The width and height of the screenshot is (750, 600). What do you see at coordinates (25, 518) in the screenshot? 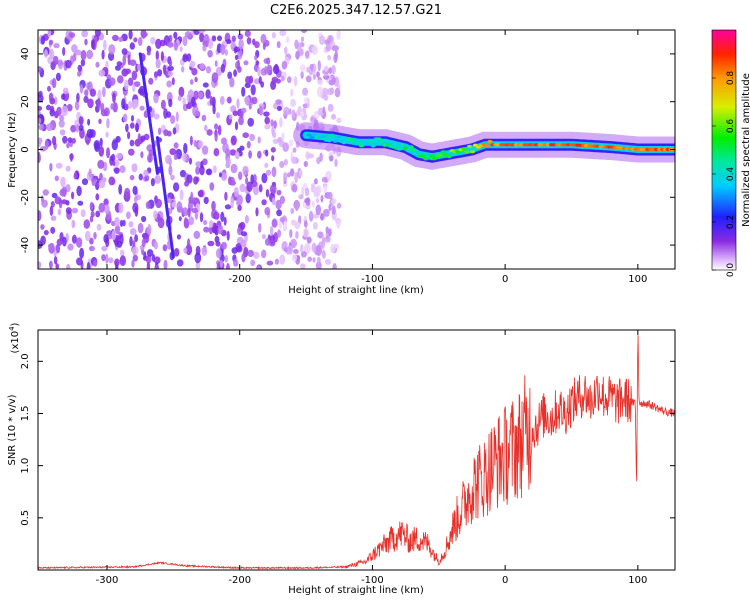
I see `snr-y-tick-label: 0.5` at bounding box center [25, 518].